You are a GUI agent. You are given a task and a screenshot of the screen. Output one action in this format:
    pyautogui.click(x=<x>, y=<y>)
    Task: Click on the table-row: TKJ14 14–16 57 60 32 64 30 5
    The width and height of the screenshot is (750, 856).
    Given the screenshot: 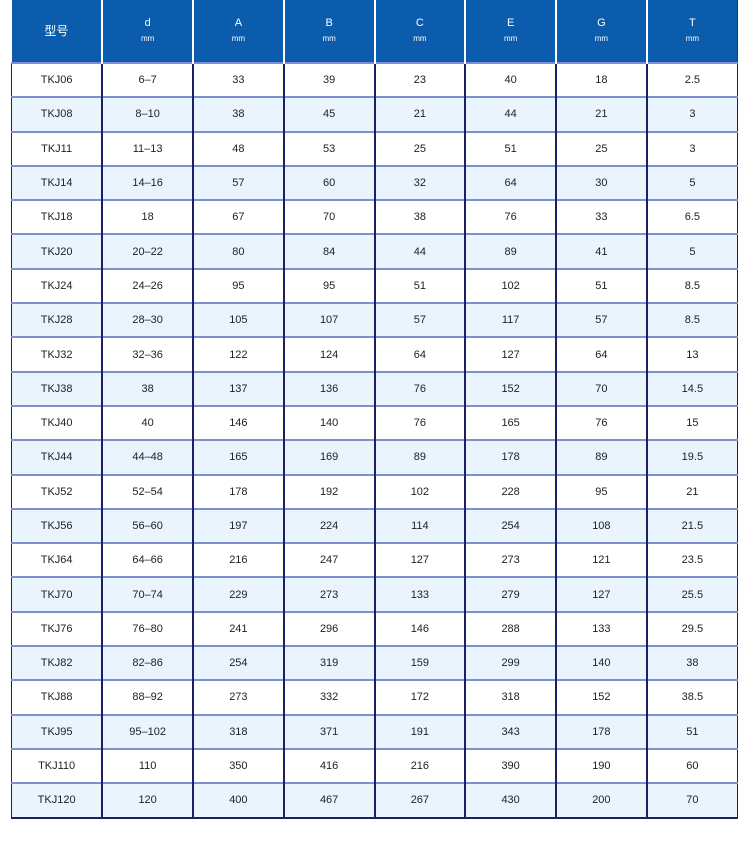 What is the action you would take?
    pyautogui.click(x=374, y=182)
    